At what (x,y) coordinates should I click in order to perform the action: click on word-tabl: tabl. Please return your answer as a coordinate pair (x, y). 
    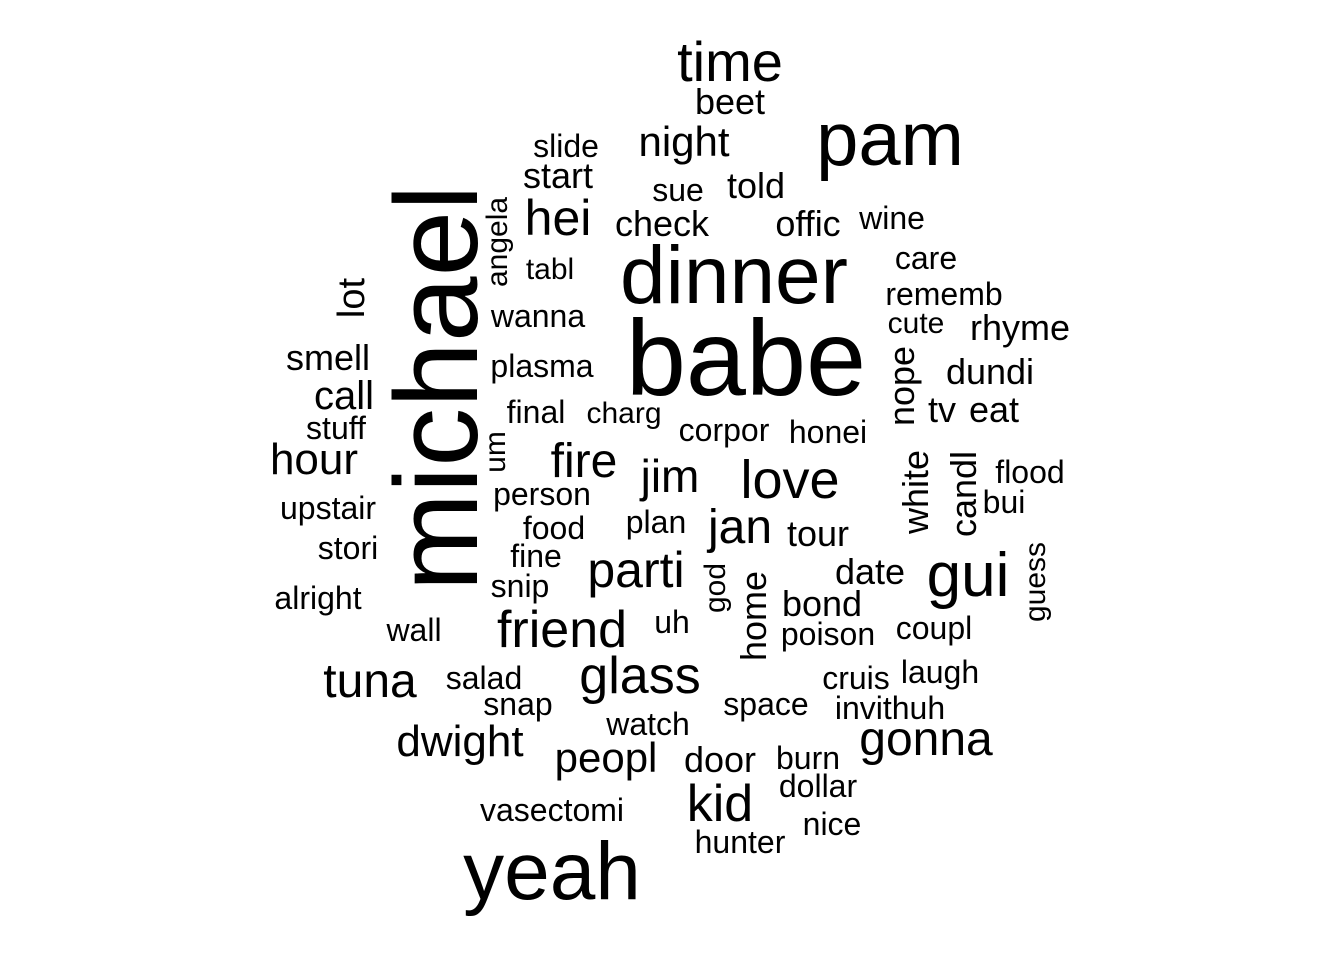
    Looking at the image, I should click on (550, 269).